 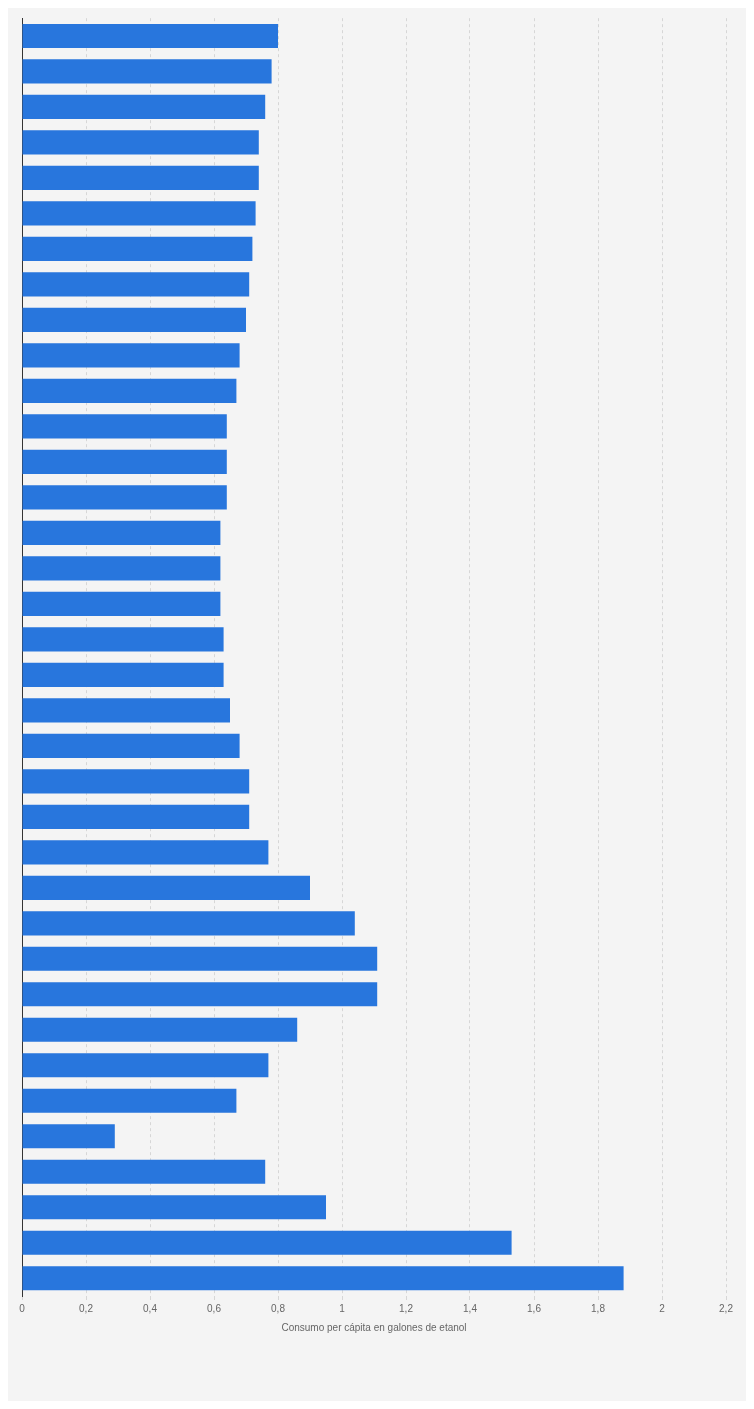 What do you see at coordinates (374, 1327) in the screenshot?
I see `x-axis-title: Consumo per cápita en galones de etanol` at bounding box center [374, 1327].